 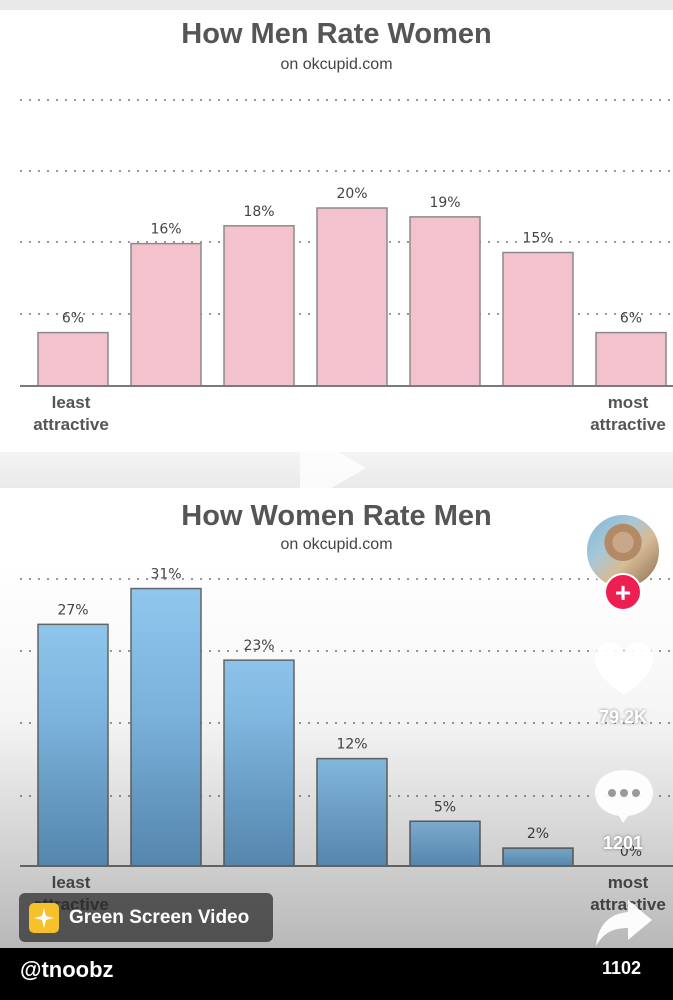 I want to click on username: @tnoobz, so click(x=67, y=969).